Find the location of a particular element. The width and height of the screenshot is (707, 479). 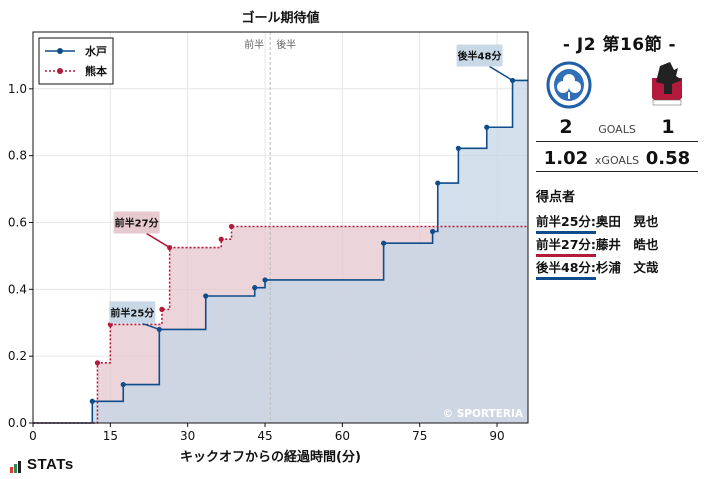

scorer-name: 奥田 晃也 is located at coordinates (627, 221).